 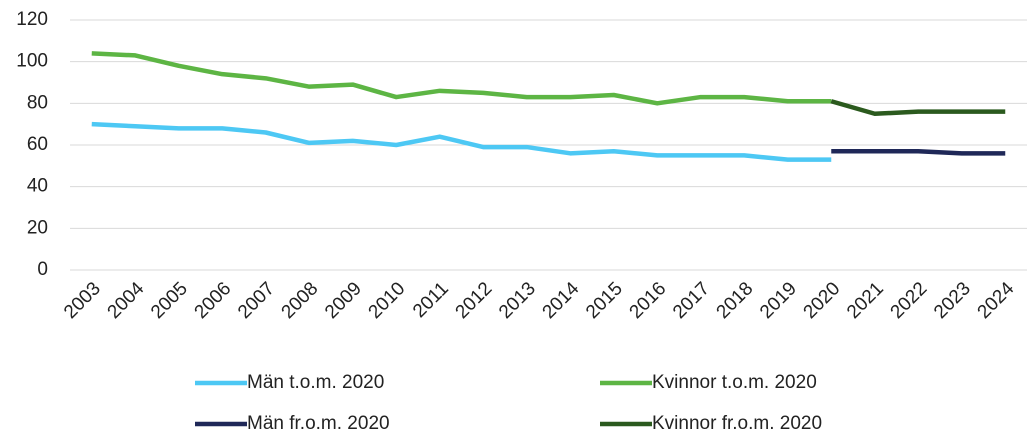 I want to click on y-tick-label: 80, so click(x=37, y=102).